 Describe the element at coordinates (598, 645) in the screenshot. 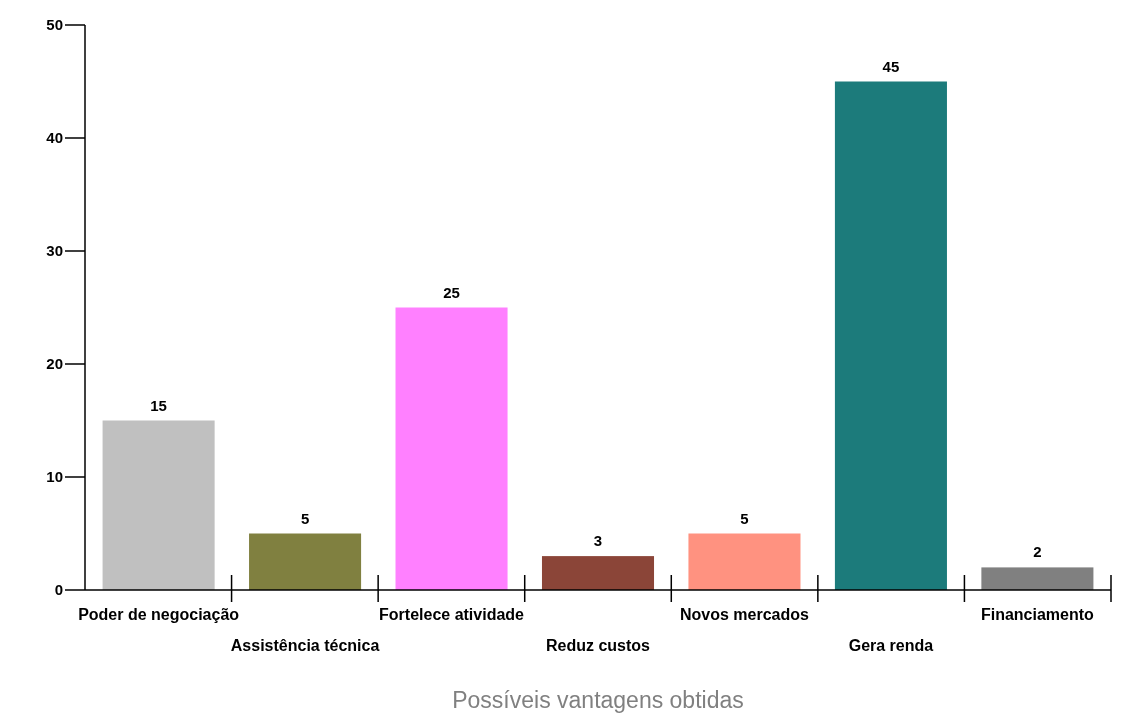

I see `x-tick-label: Reduz custos` at that location.